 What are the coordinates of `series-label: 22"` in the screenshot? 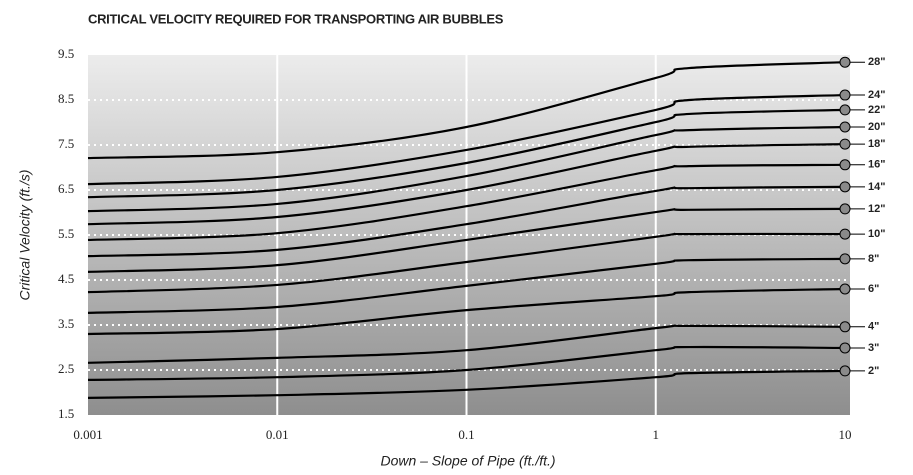 It's located at (876, 110).